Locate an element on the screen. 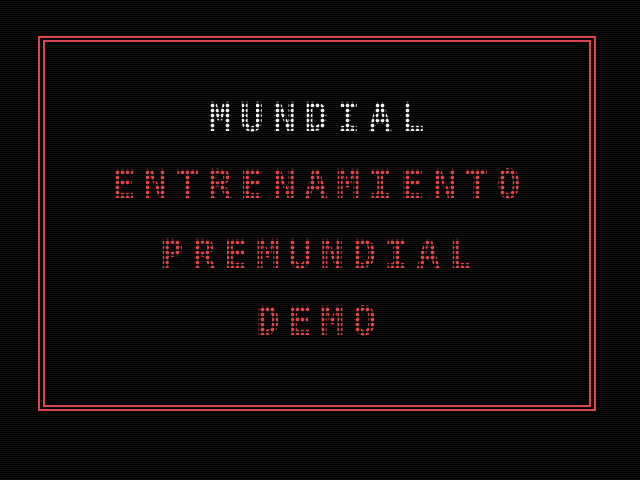  menu-item-premundial: PREMUNDIAL is located at coordinates (320, 255).